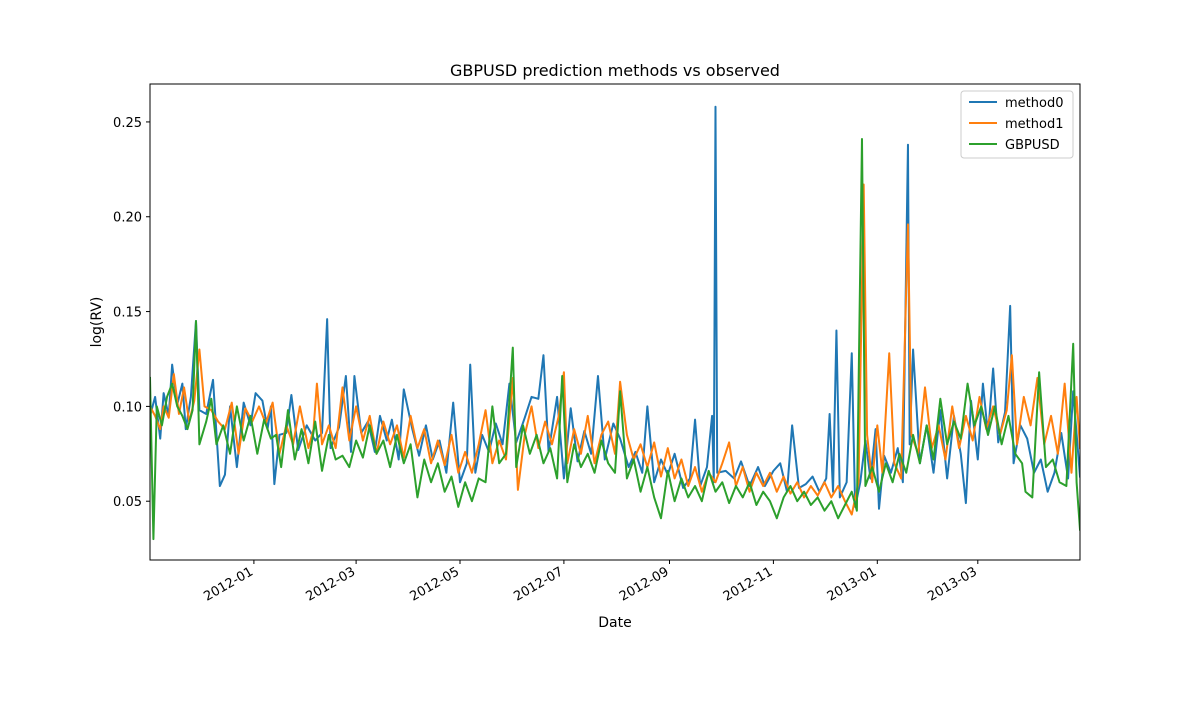 Image resolution: width=1200 pixels, height=704 pixels. What do you see at coordinates (127, 502) in the screenshot?
I see `y-tick-label: 0.05` at bounding box center [127, 502].